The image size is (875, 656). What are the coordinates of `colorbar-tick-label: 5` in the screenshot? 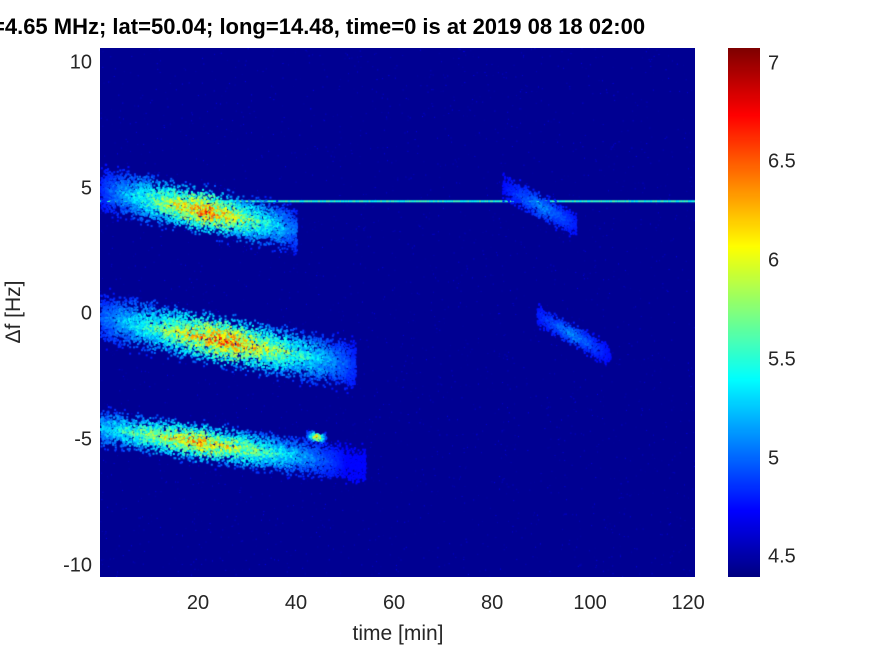 It's located at (774, 458).